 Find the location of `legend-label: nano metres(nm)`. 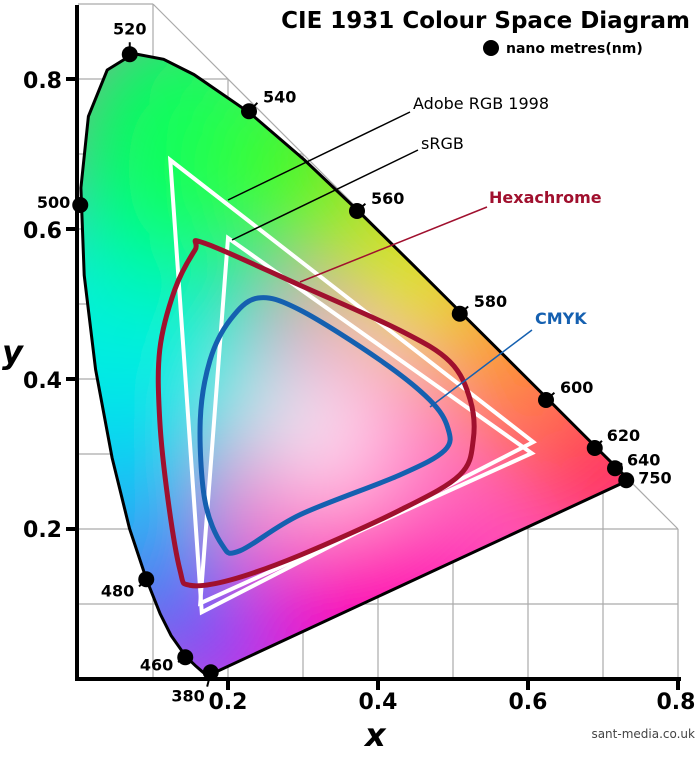

legend-label: nano metres(nm) is located at coordinates (574, 49).